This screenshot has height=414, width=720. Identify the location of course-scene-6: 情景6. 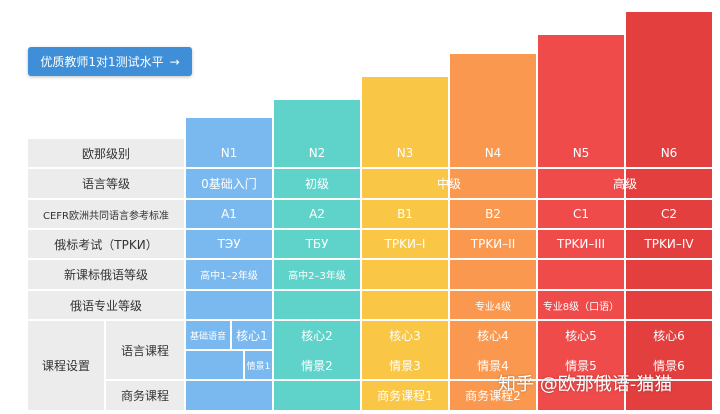
(669, 365).